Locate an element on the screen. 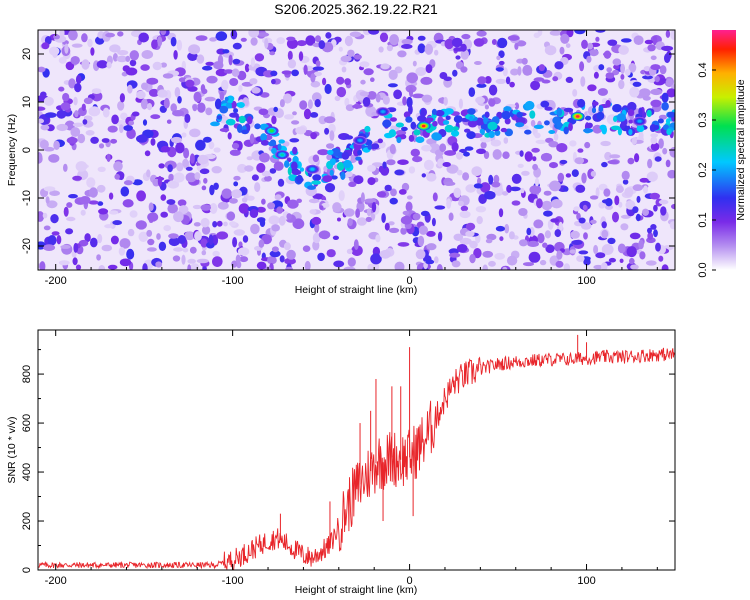 The width and height of the screenshot is (750, 600). snr-y-axis-label: SNR (10 * v/v) is located at coordinates (12, 449).